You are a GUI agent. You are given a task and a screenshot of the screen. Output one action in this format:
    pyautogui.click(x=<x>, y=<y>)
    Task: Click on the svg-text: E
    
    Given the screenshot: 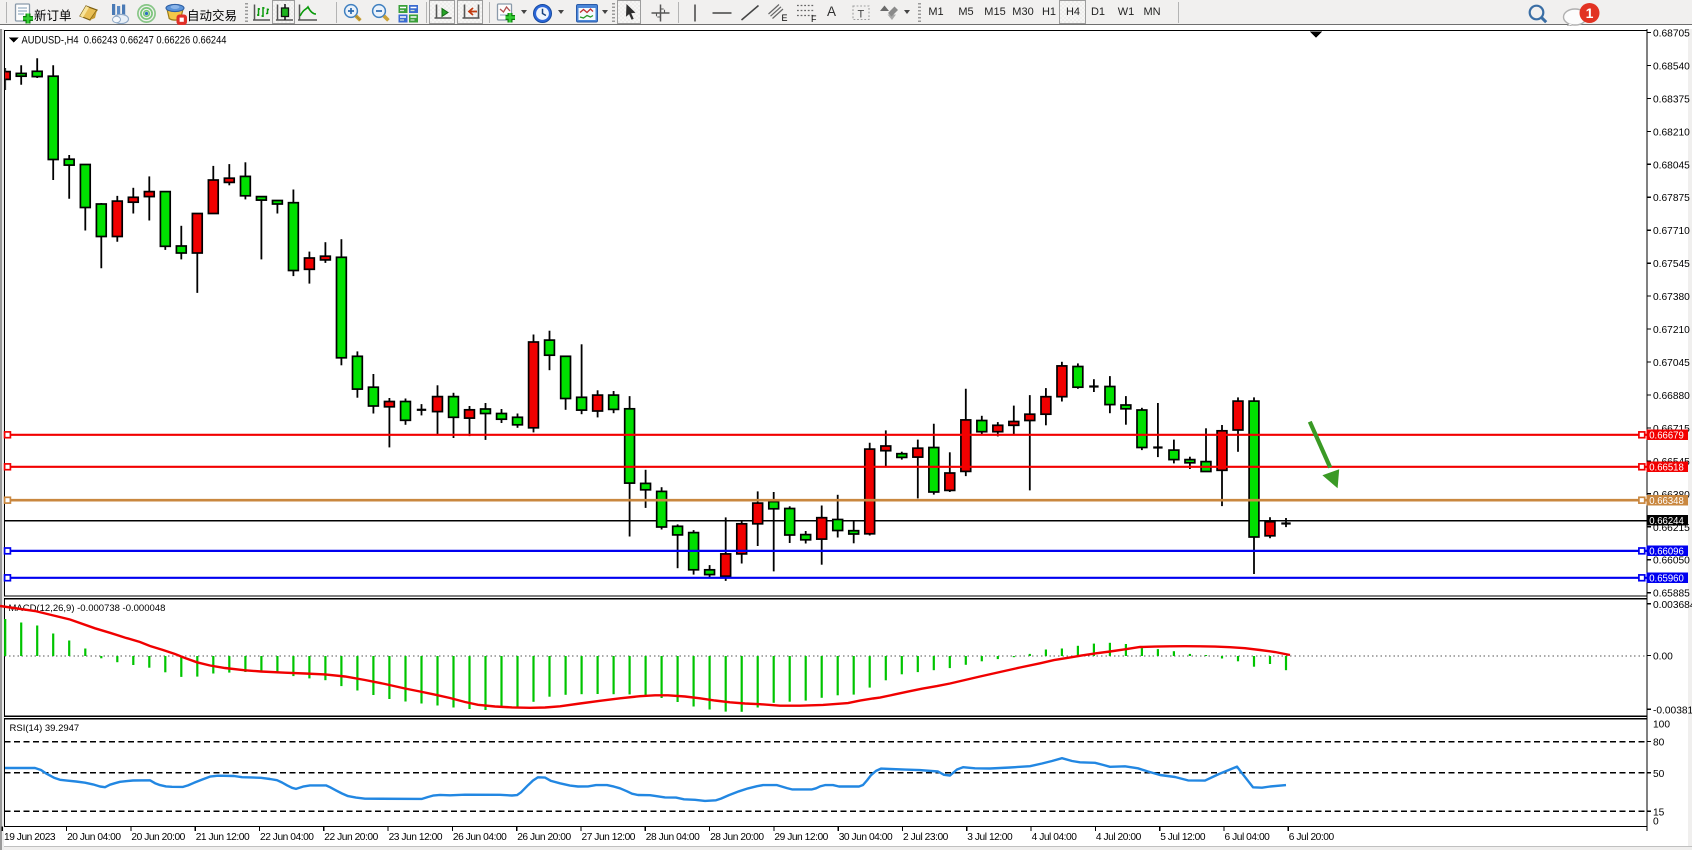 What is the action you would take?
    pyautogui.click(x=785, y=18)
    